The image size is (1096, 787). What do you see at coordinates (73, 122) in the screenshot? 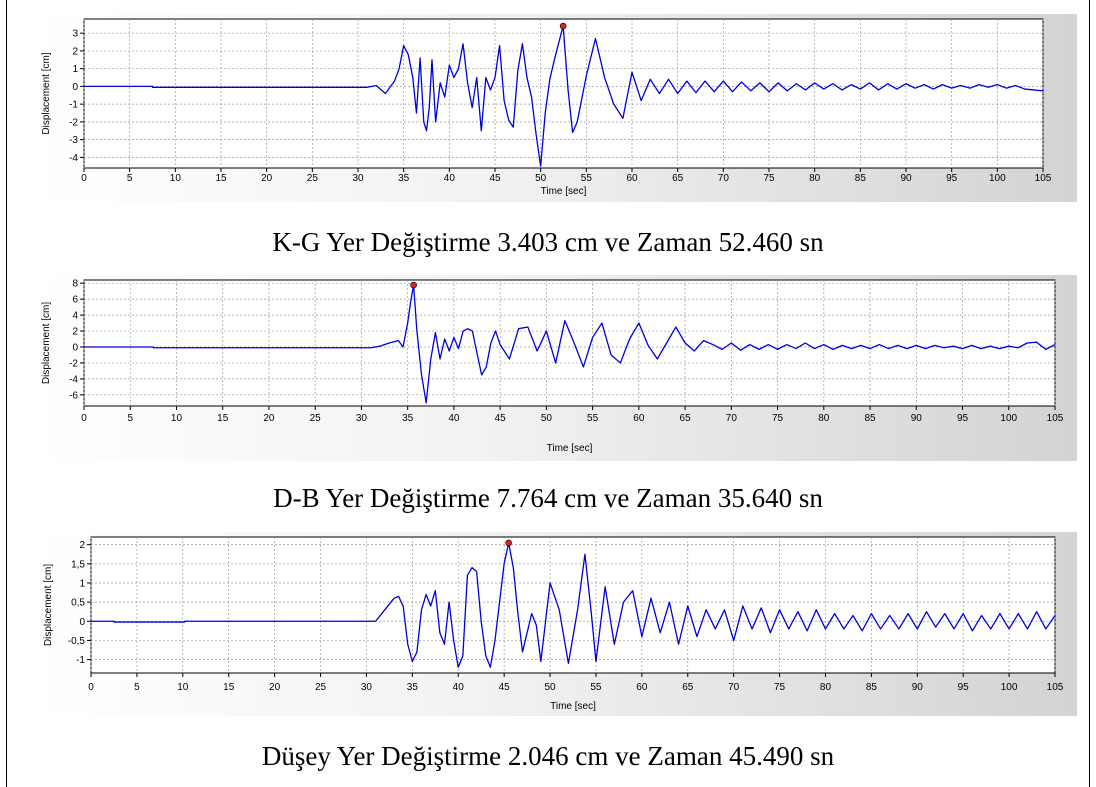
I see `y-tick-label: -2` at bounding box center [73, 122].